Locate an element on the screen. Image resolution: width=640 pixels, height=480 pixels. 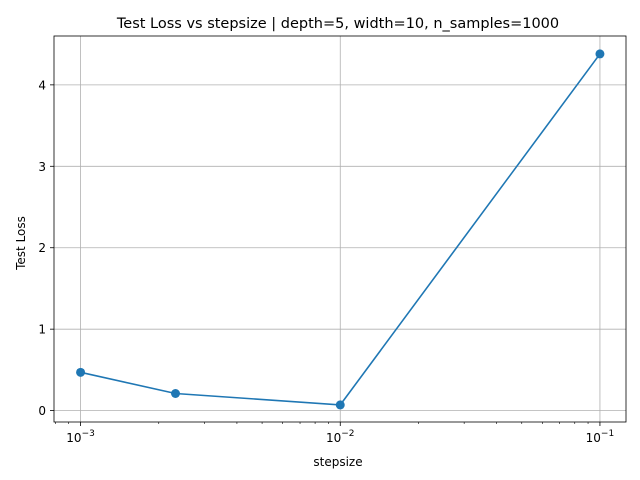
x-tick-label: 10⁻¹ is located at coordinates (600, 437).